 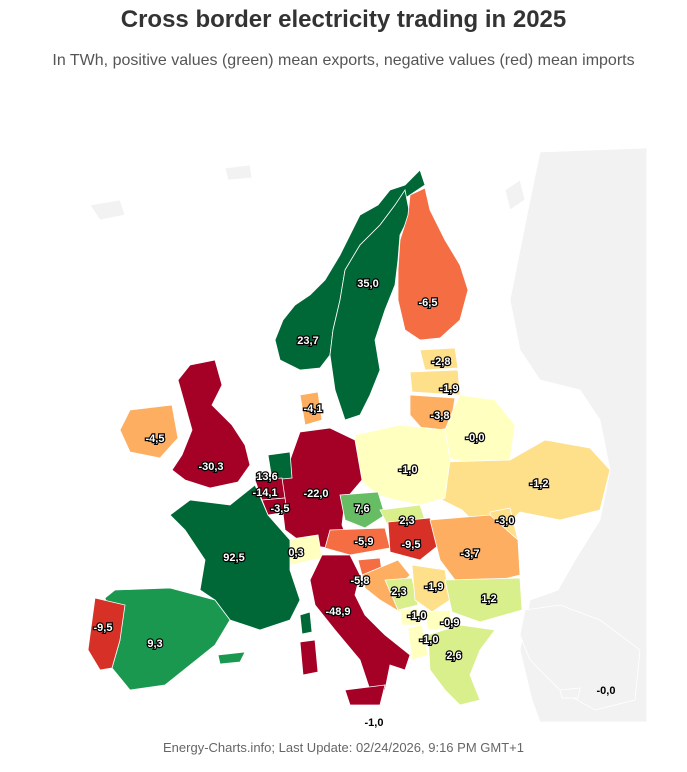 What do you see at coordinates (280, 509) in the screenshot?
I see `value-label: -3,5` at bounding box center [280, 509].